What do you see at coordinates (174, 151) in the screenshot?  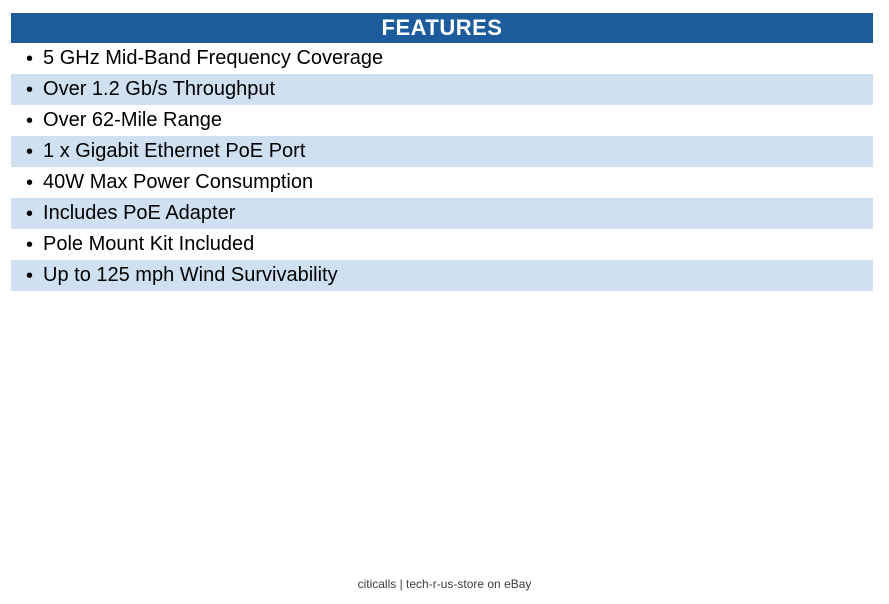 I see `feature-text: 1 x Gigabit Ethernet PoE Port` at bounding box center [174, 151].